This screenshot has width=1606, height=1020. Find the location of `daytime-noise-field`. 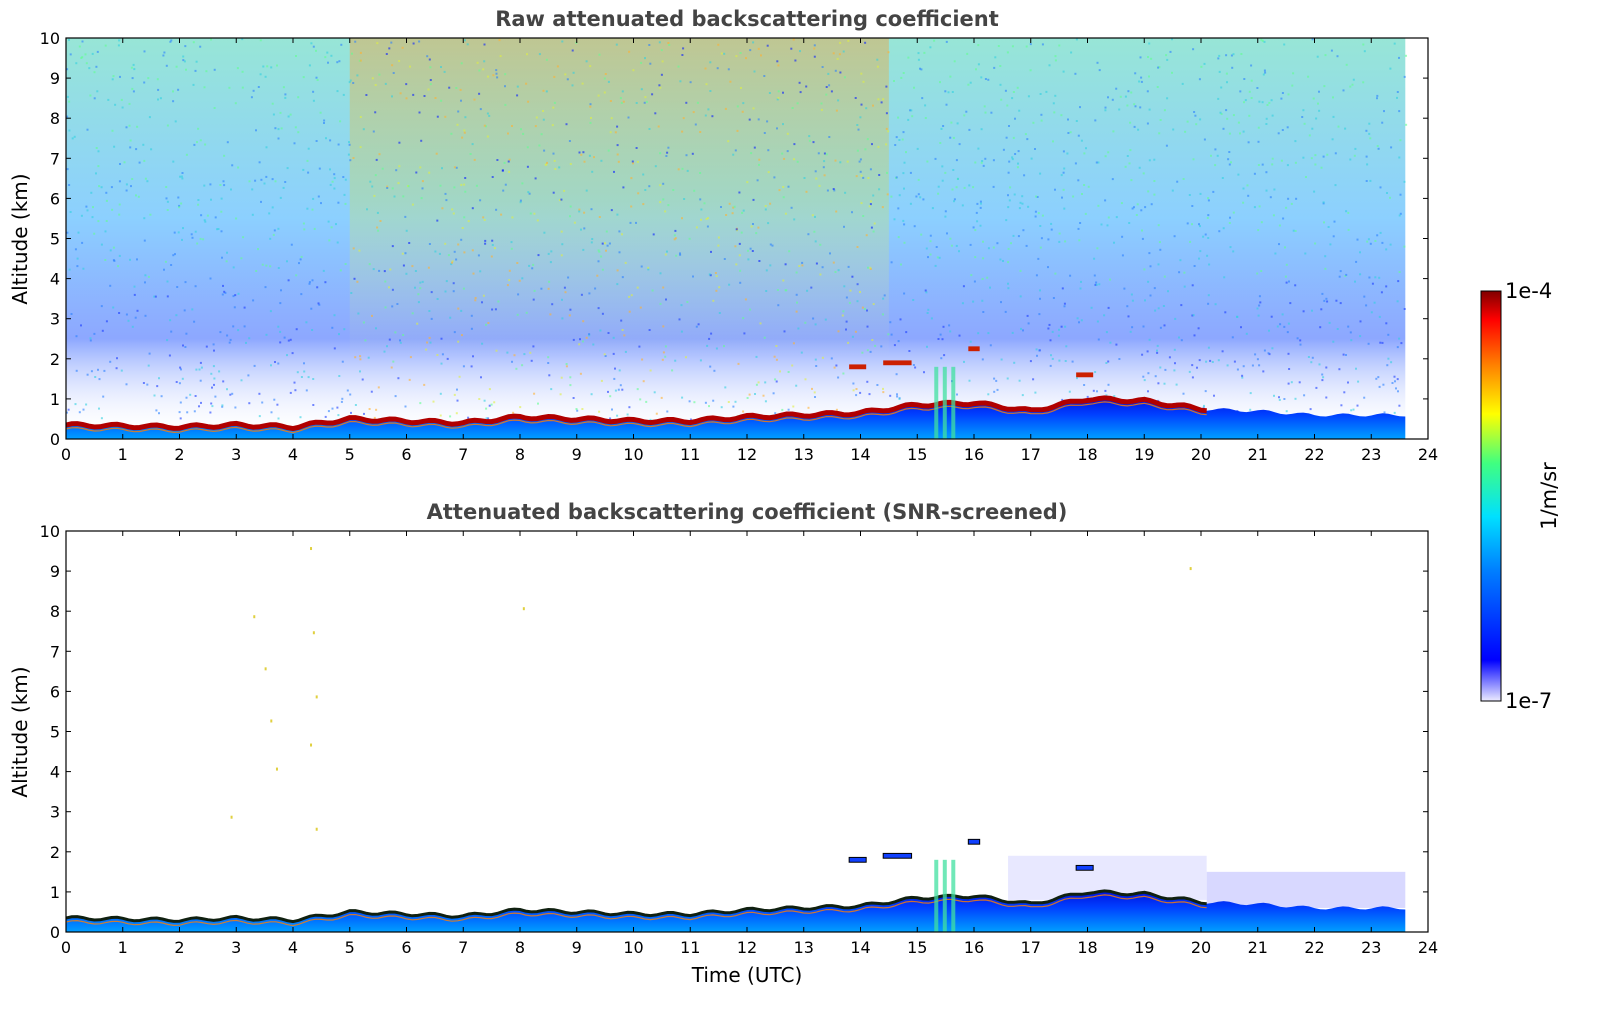

daytime-noise-field is located at coordinates (619, 198).